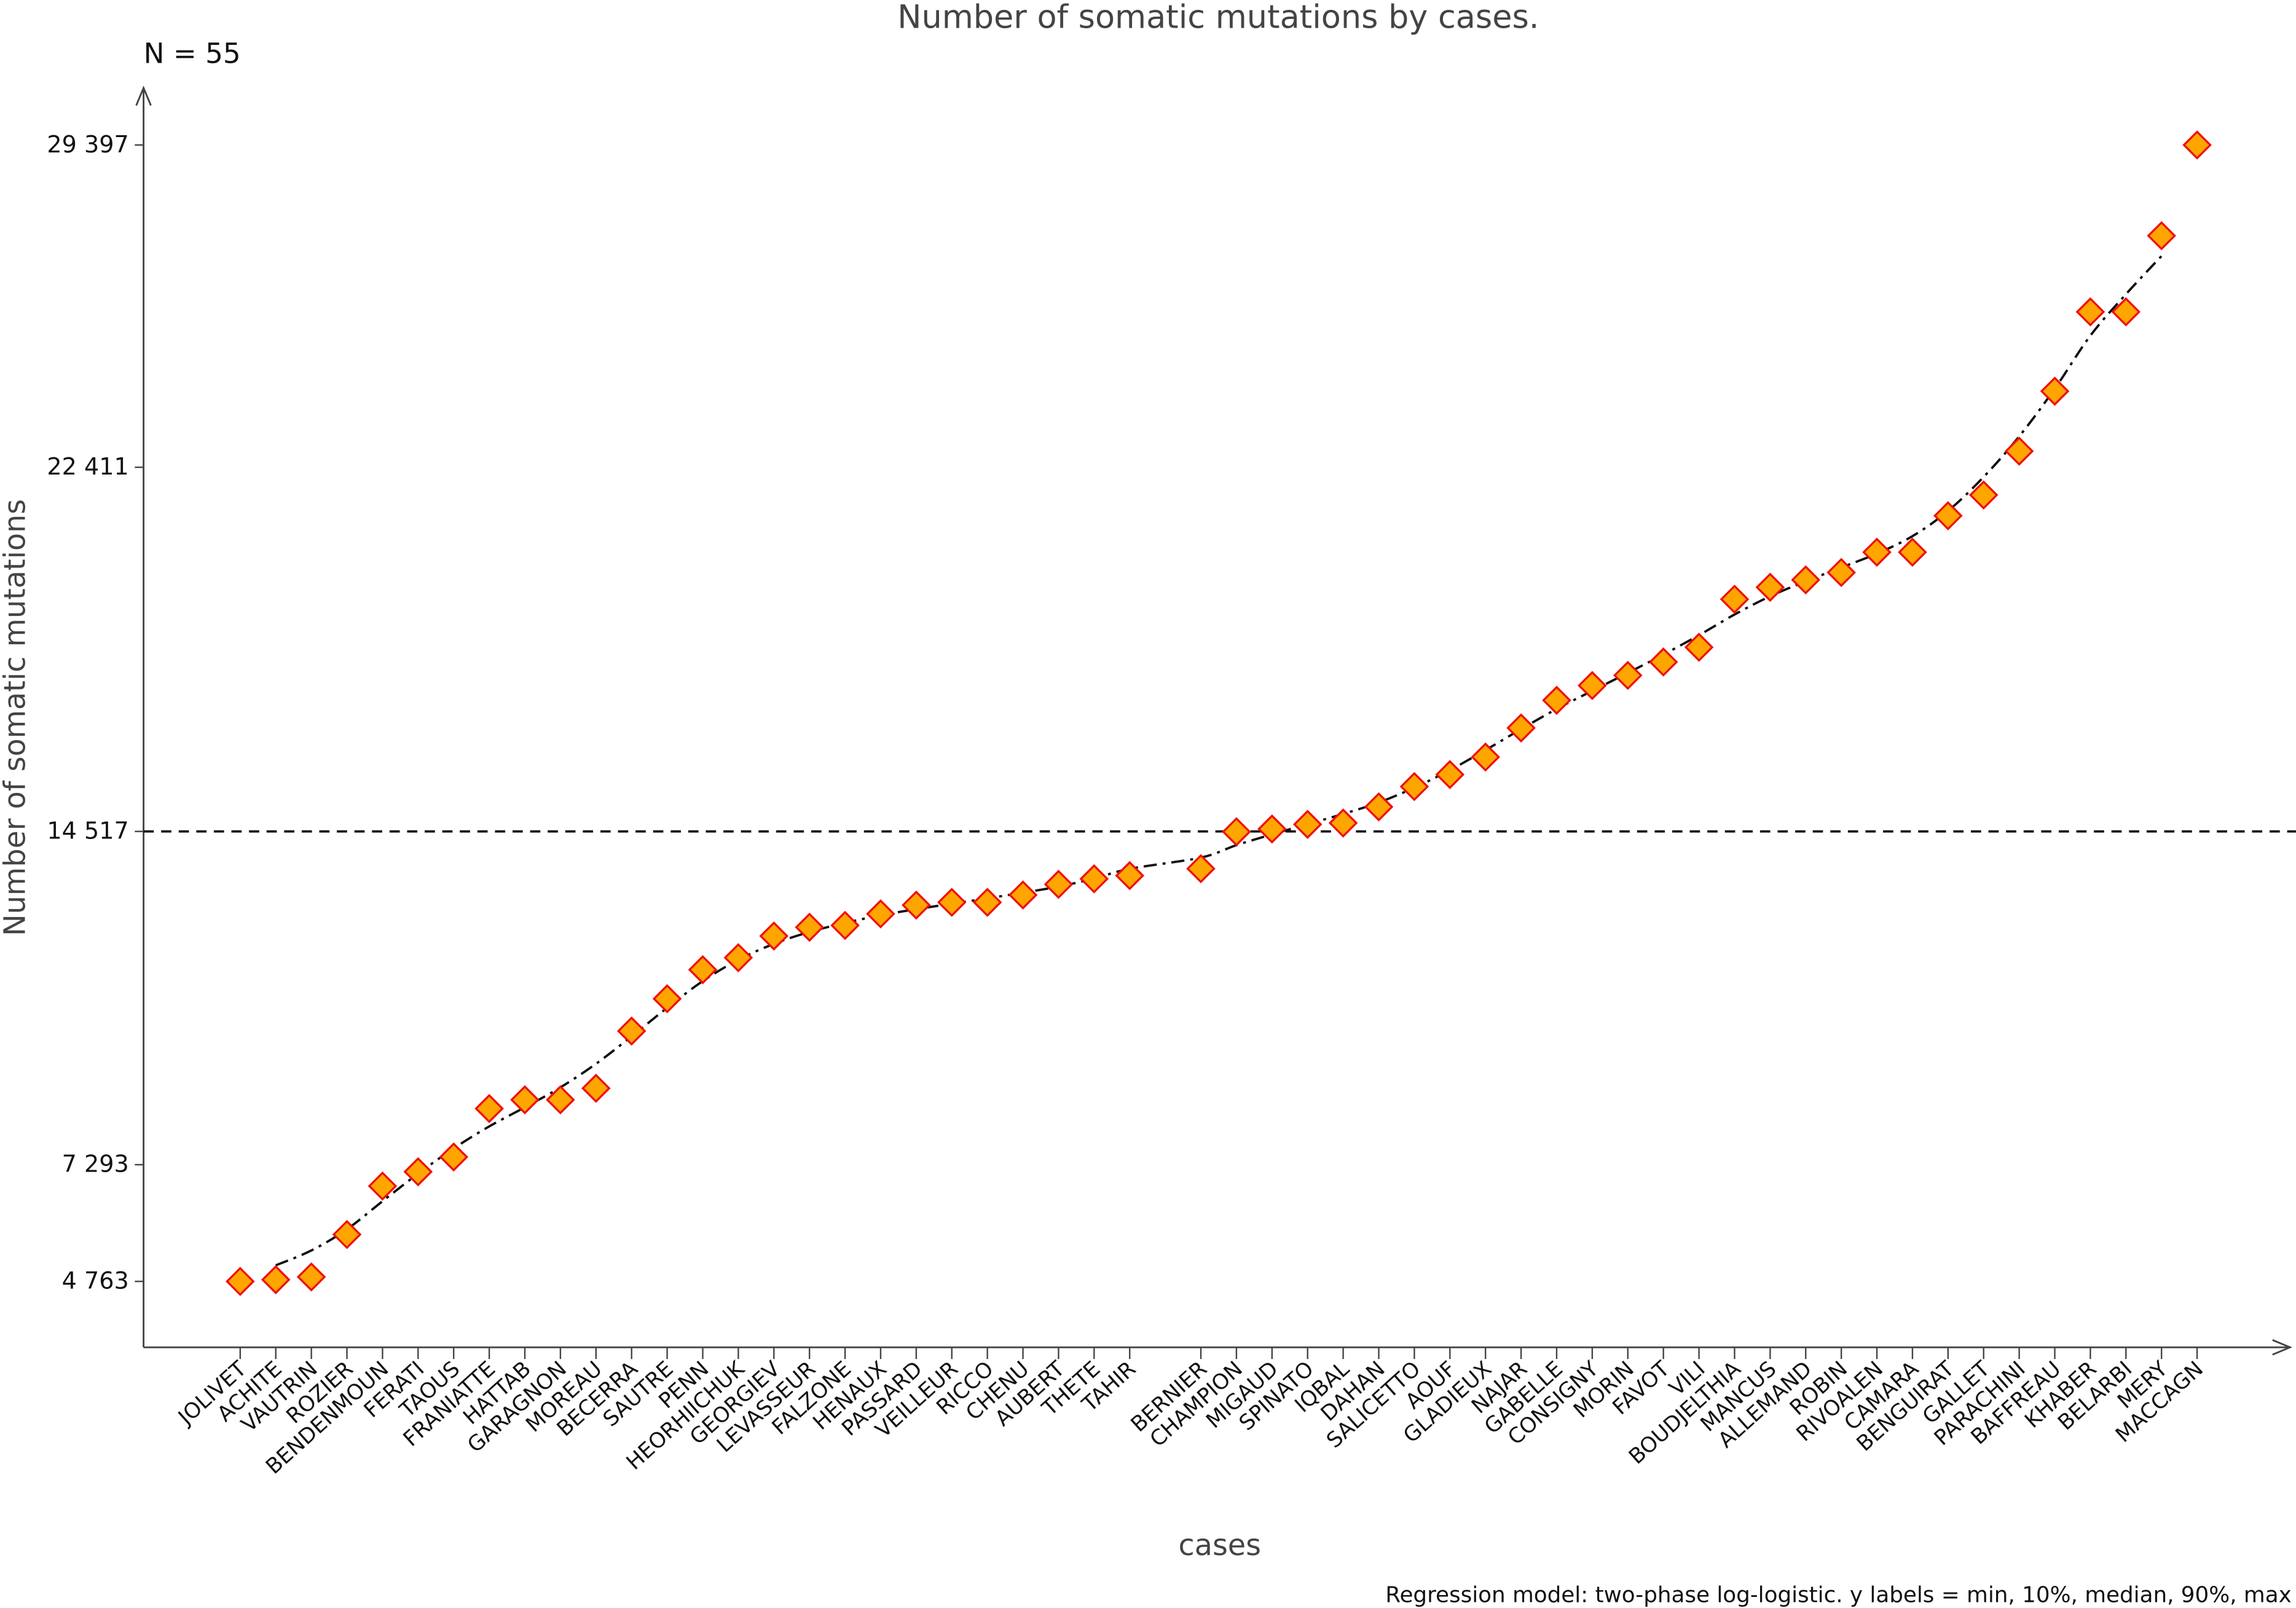 This screenshot has width=2296, height=1608. I want to click on n-label: N = 55, so click(192, 53).